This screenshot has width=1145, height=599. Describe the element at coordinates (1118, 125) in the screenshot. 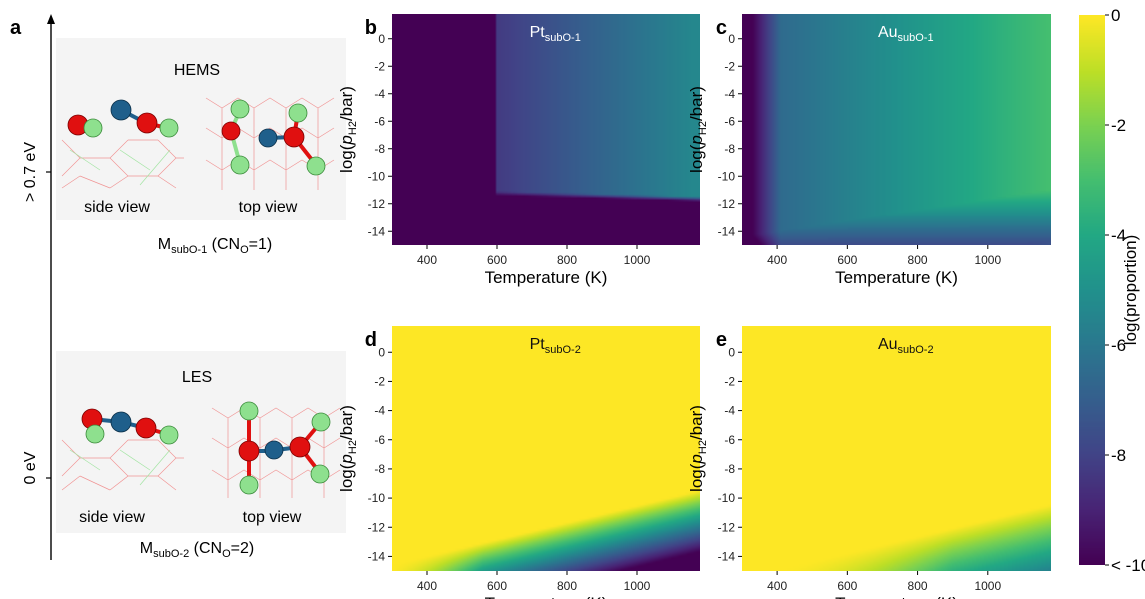

I see `colorbar-tick-label: -2` at that location.